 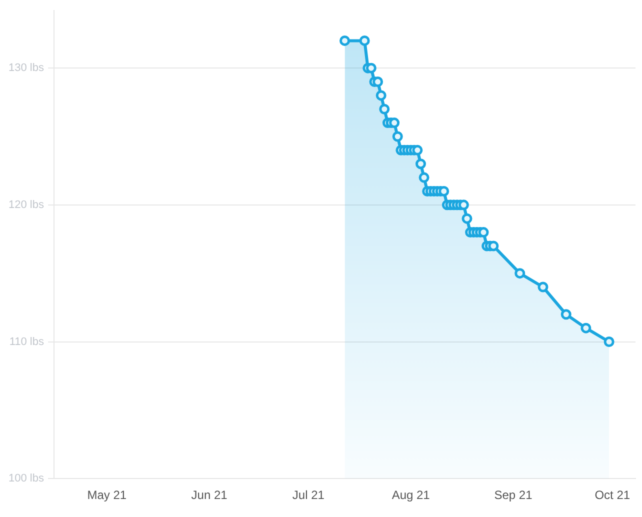 What do you see at coordinates (26, 68) in the screenshot?
I see `y-tick-label: 130 lbs` at bounding box center [26, 68].